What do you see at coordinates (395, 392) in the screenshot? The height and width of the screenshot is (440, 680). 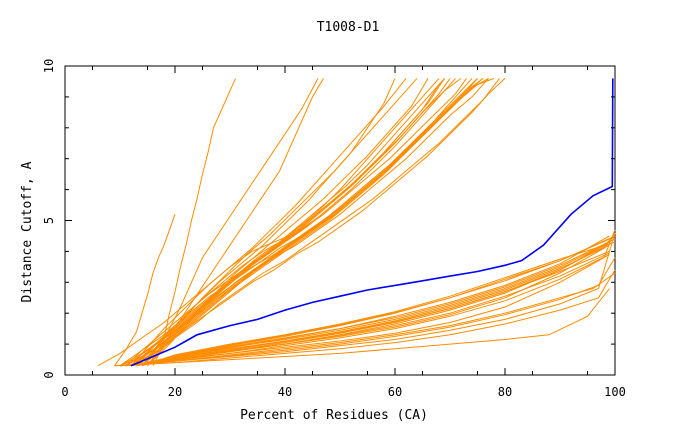 I see `x-tick-label: 60` at bounding box center [395, 392].